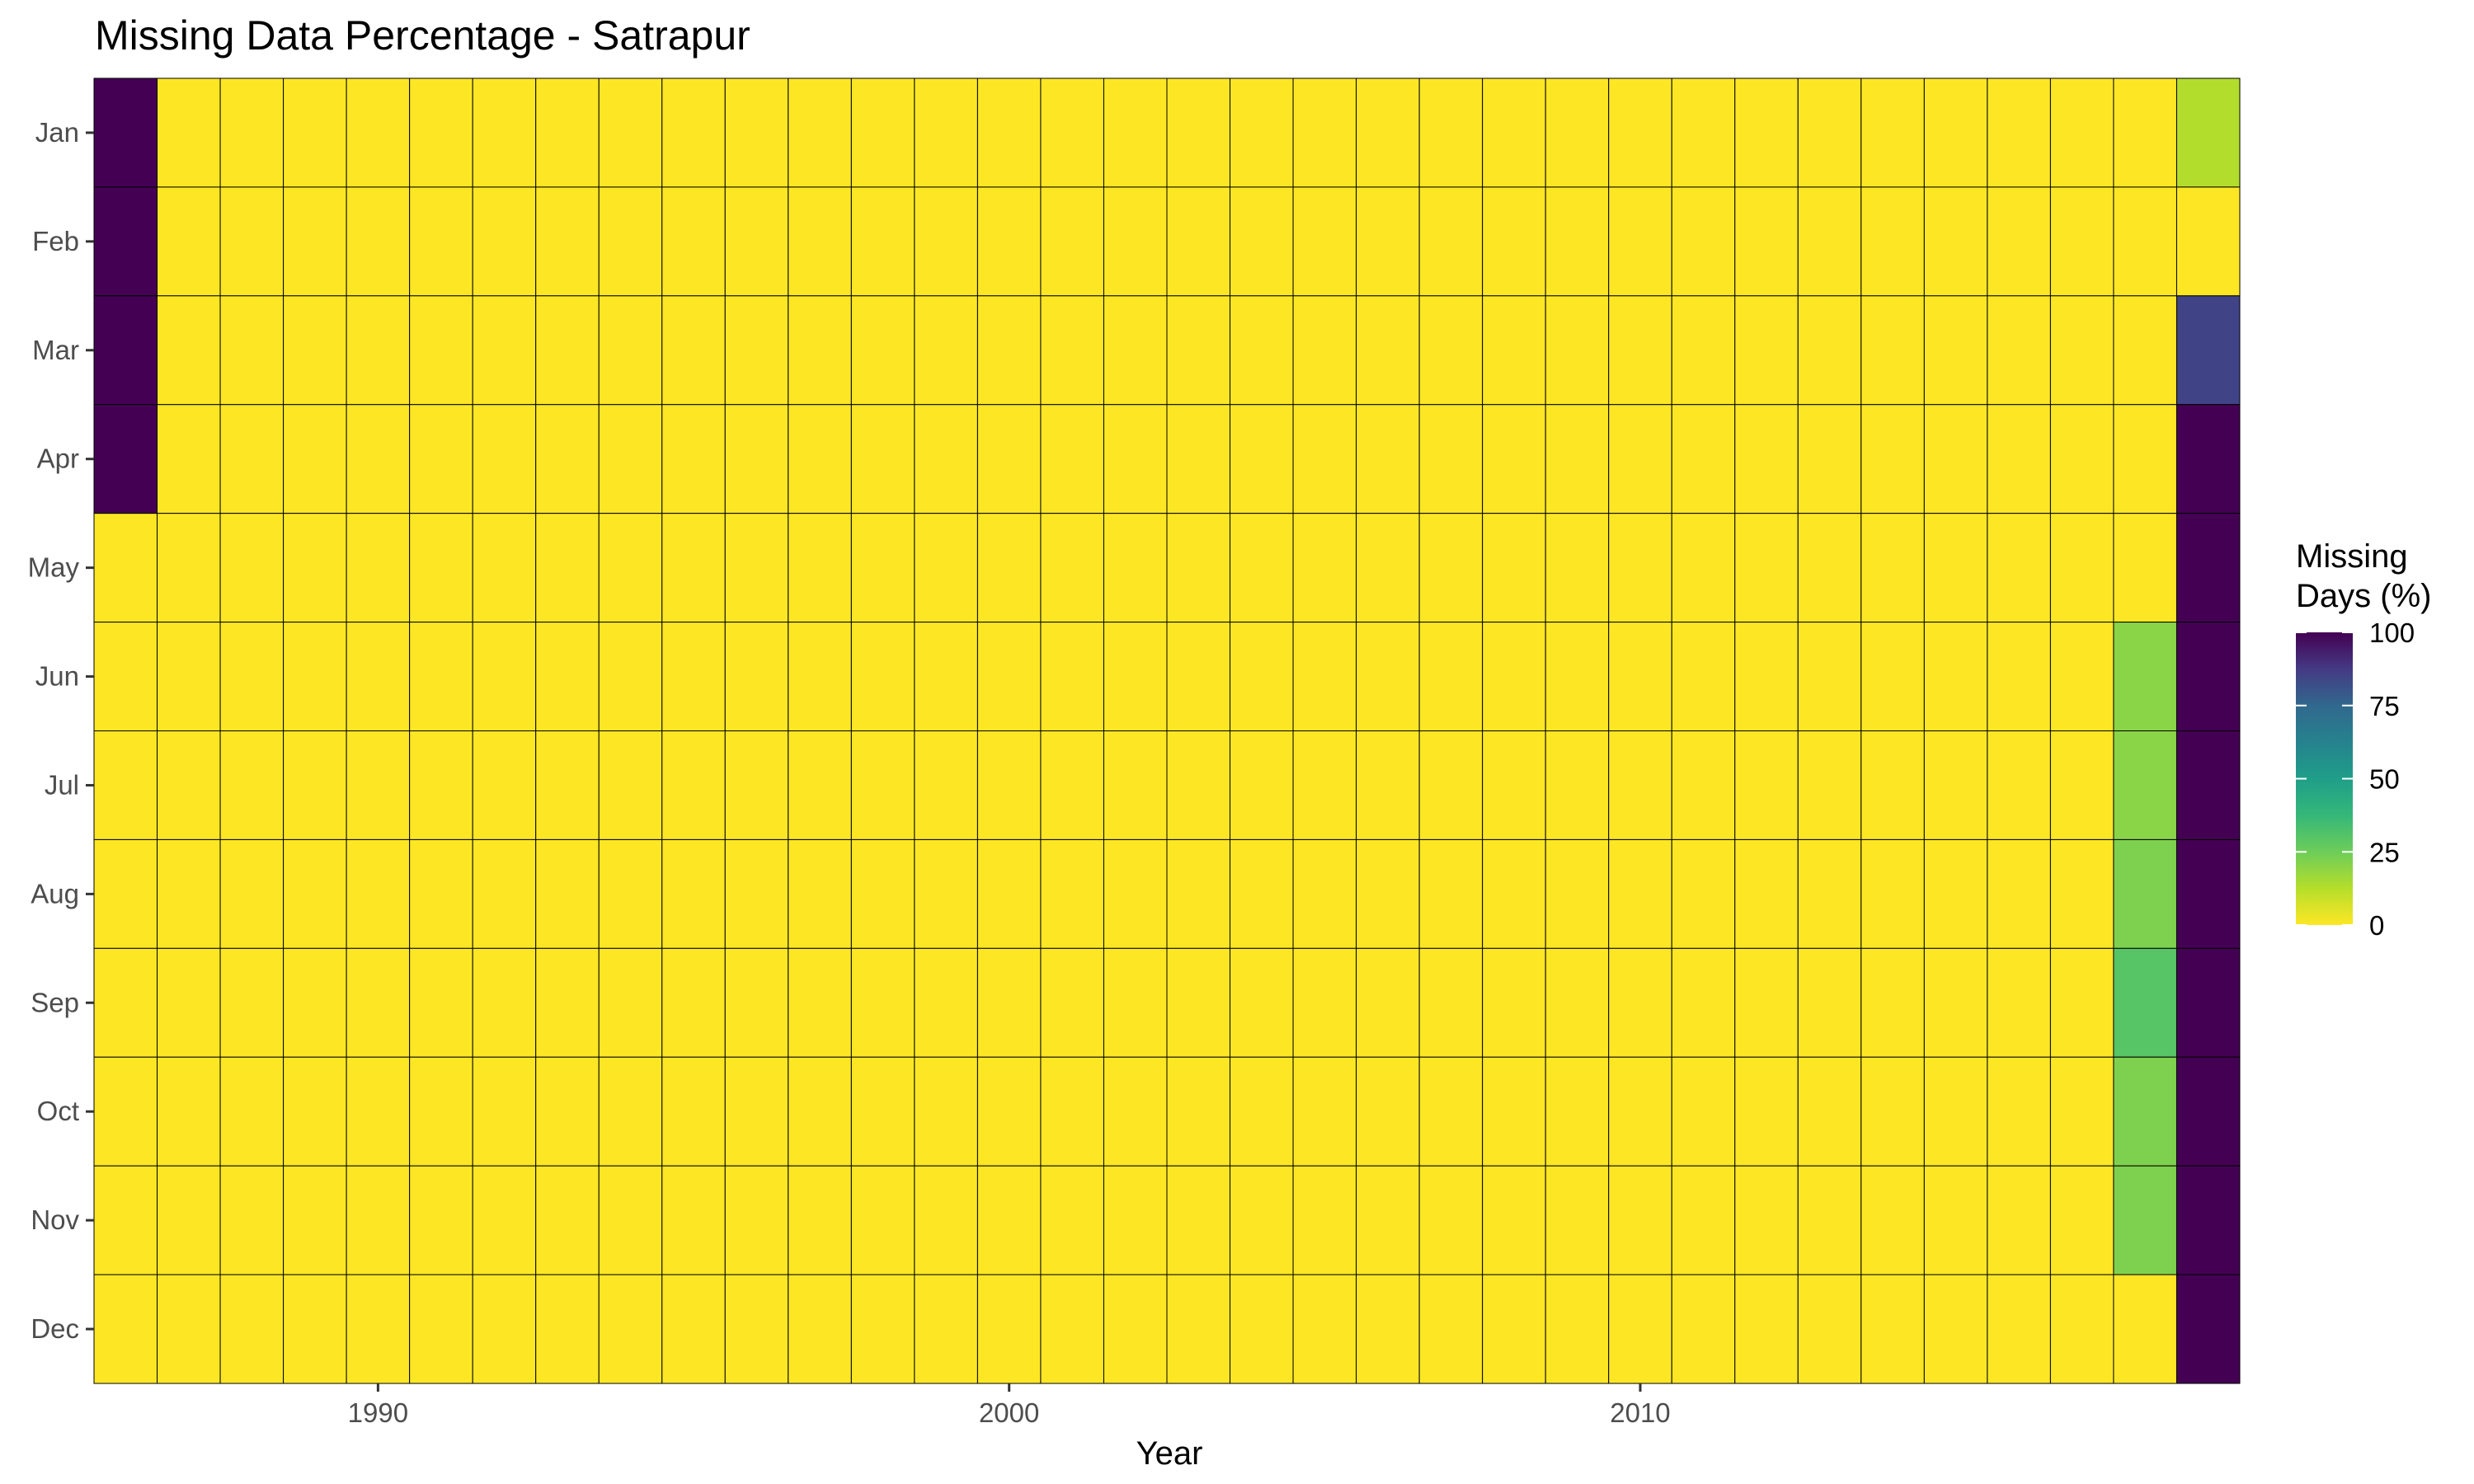  What do you see at coordinates (2376, 925) in the screenshot?
I see `legend-tick-label: 0` at bounding box center [2376, 925].